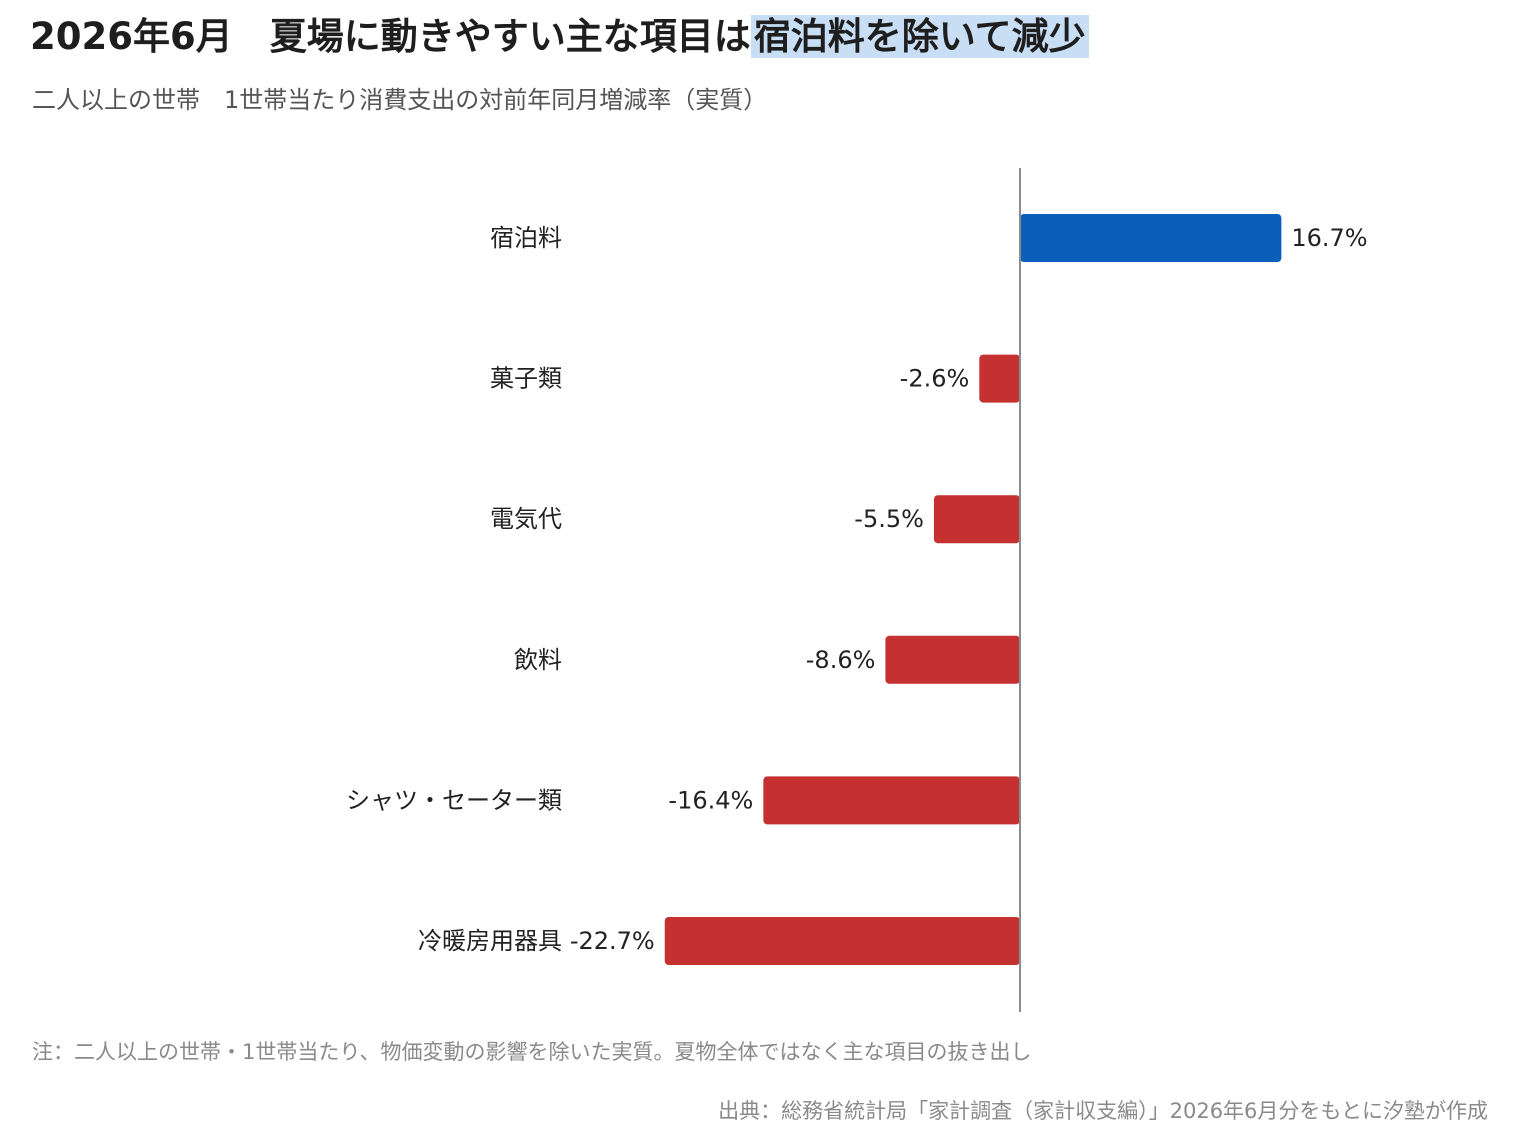 The height and width of the screenshot is (1140, 1520). What do you see at coordinates (490, 941) in the screenshot?
I see `category-label: 冷暖房用器具` at bounding box center [490, 941].